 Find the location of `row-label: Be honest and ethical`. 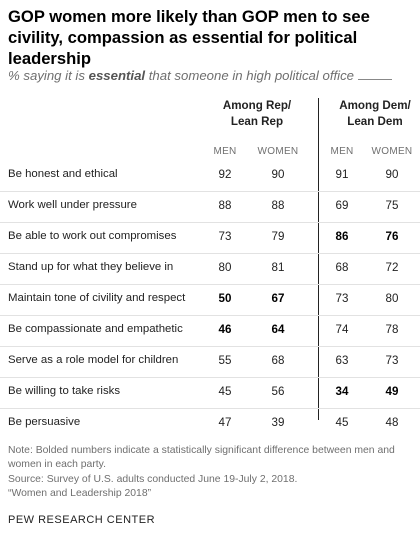

row-label: Be honest and ethical is located at coordinates (63, 174).